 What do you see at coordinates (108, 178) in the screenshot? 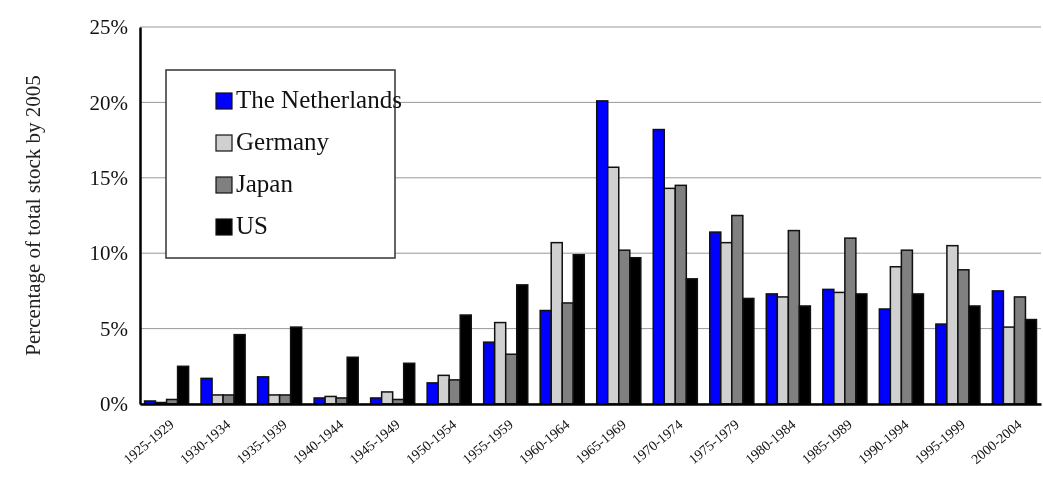
I see `y-tick-label: 15%` at bounding box center [108, 178].